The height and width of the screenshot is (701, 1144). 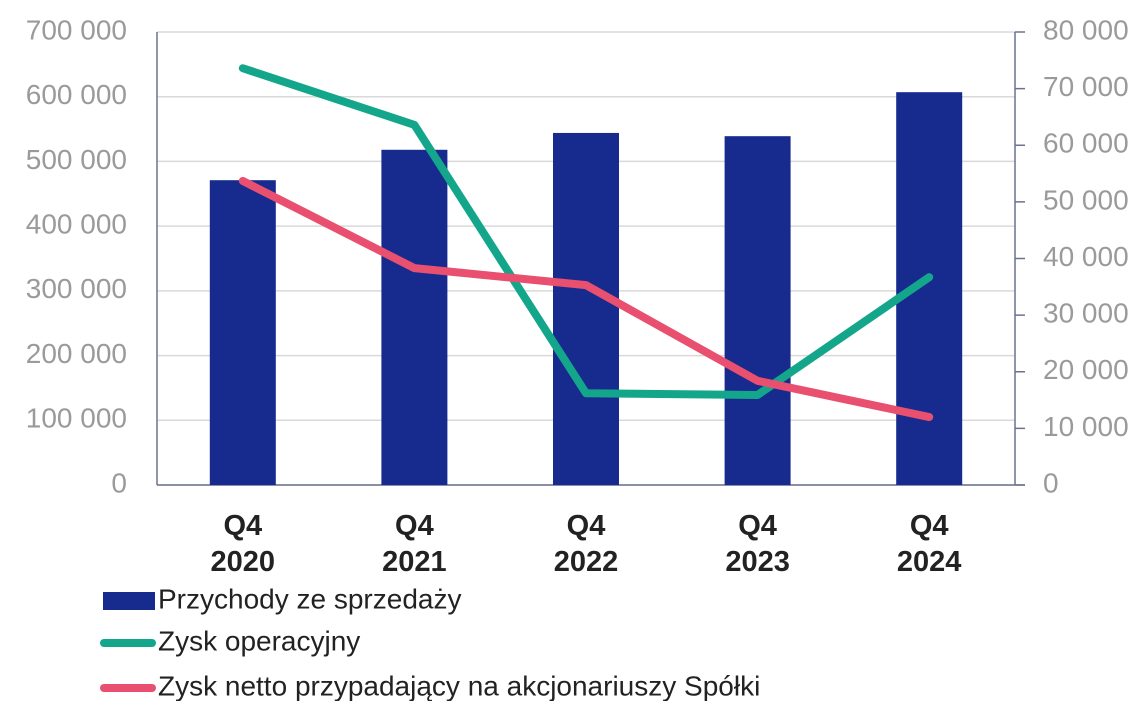 I want to click on y2-tick-label: 60 000, so click(x=1086, y=143).